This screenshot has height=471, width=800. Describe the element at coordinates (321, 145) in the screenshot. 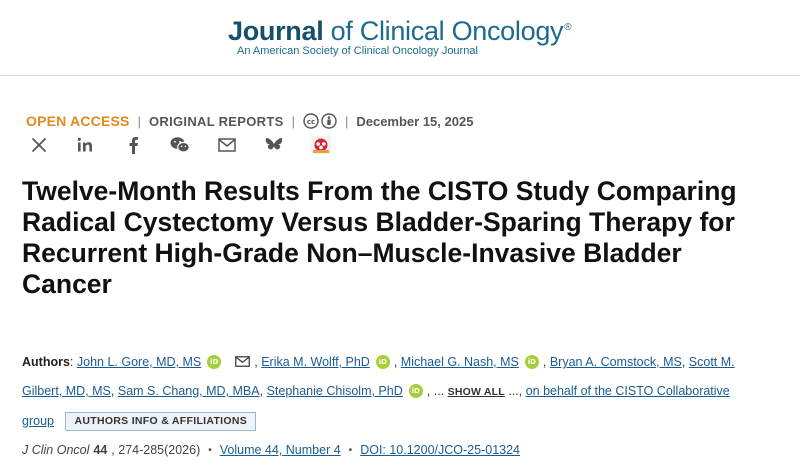

I see `mendeley-icon` at that location.